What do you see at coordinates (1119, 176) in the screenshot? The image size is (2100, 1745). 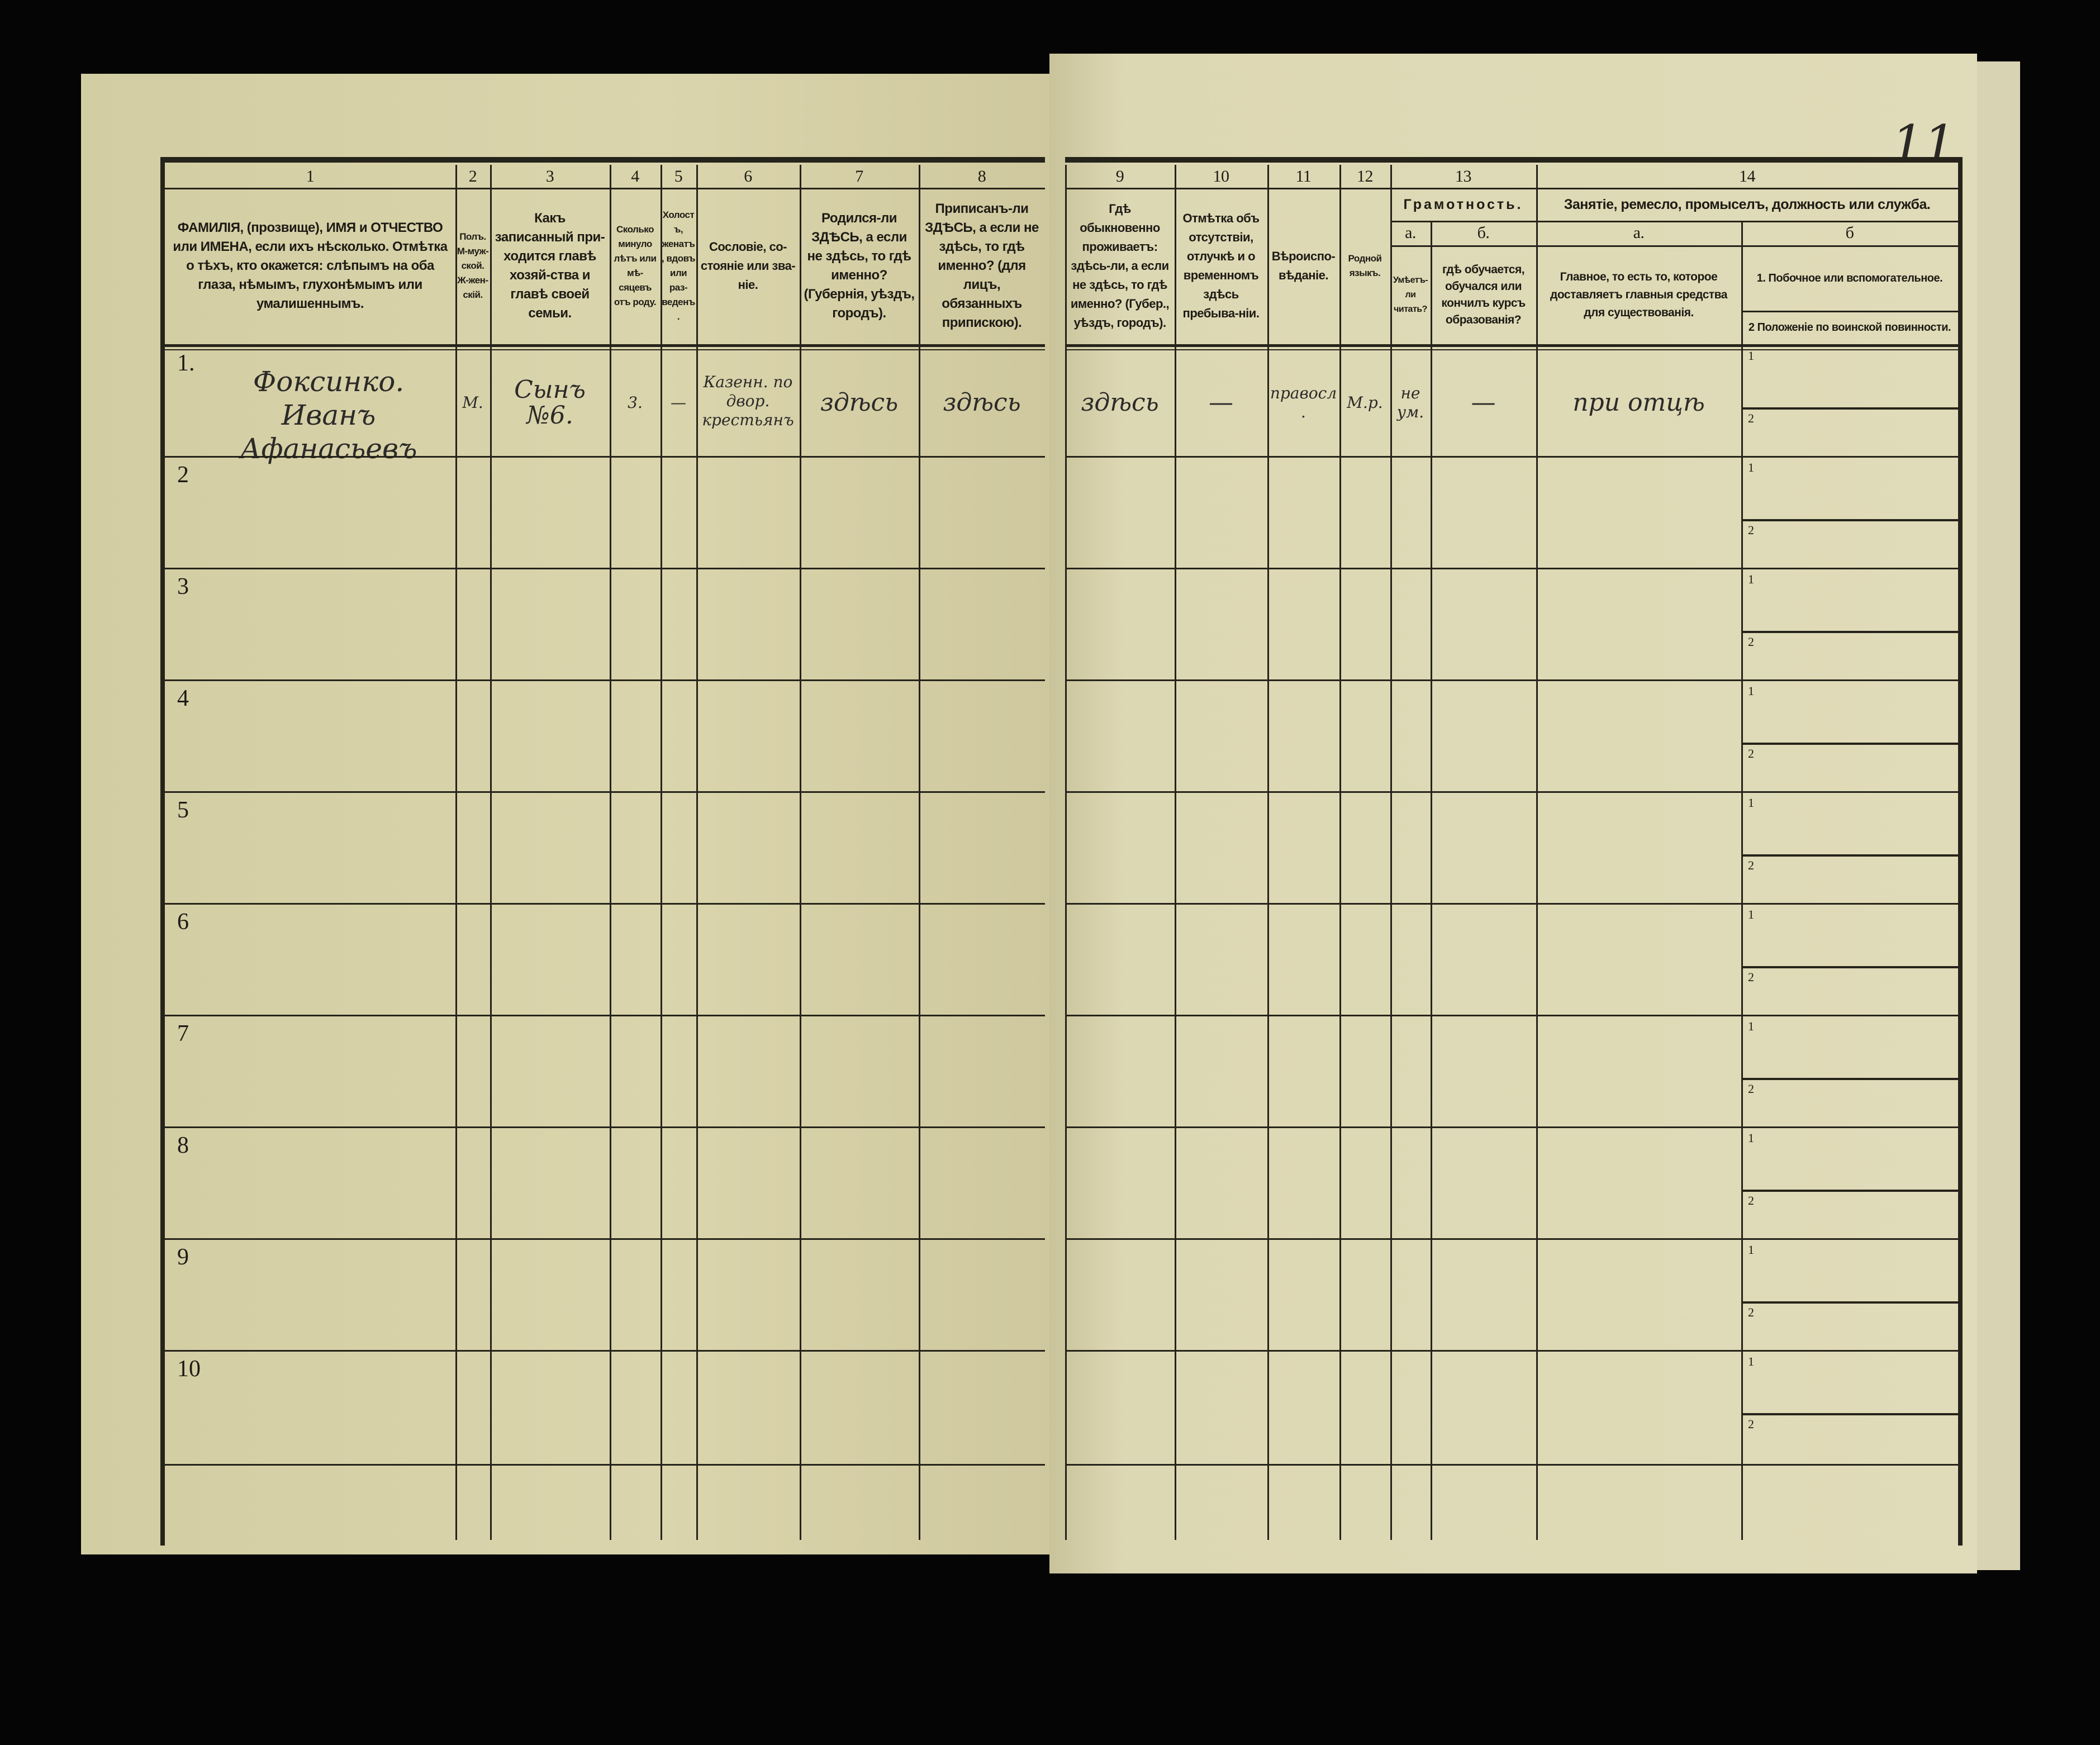 I see `column-number: 9` at bounding box center [1119, 176].